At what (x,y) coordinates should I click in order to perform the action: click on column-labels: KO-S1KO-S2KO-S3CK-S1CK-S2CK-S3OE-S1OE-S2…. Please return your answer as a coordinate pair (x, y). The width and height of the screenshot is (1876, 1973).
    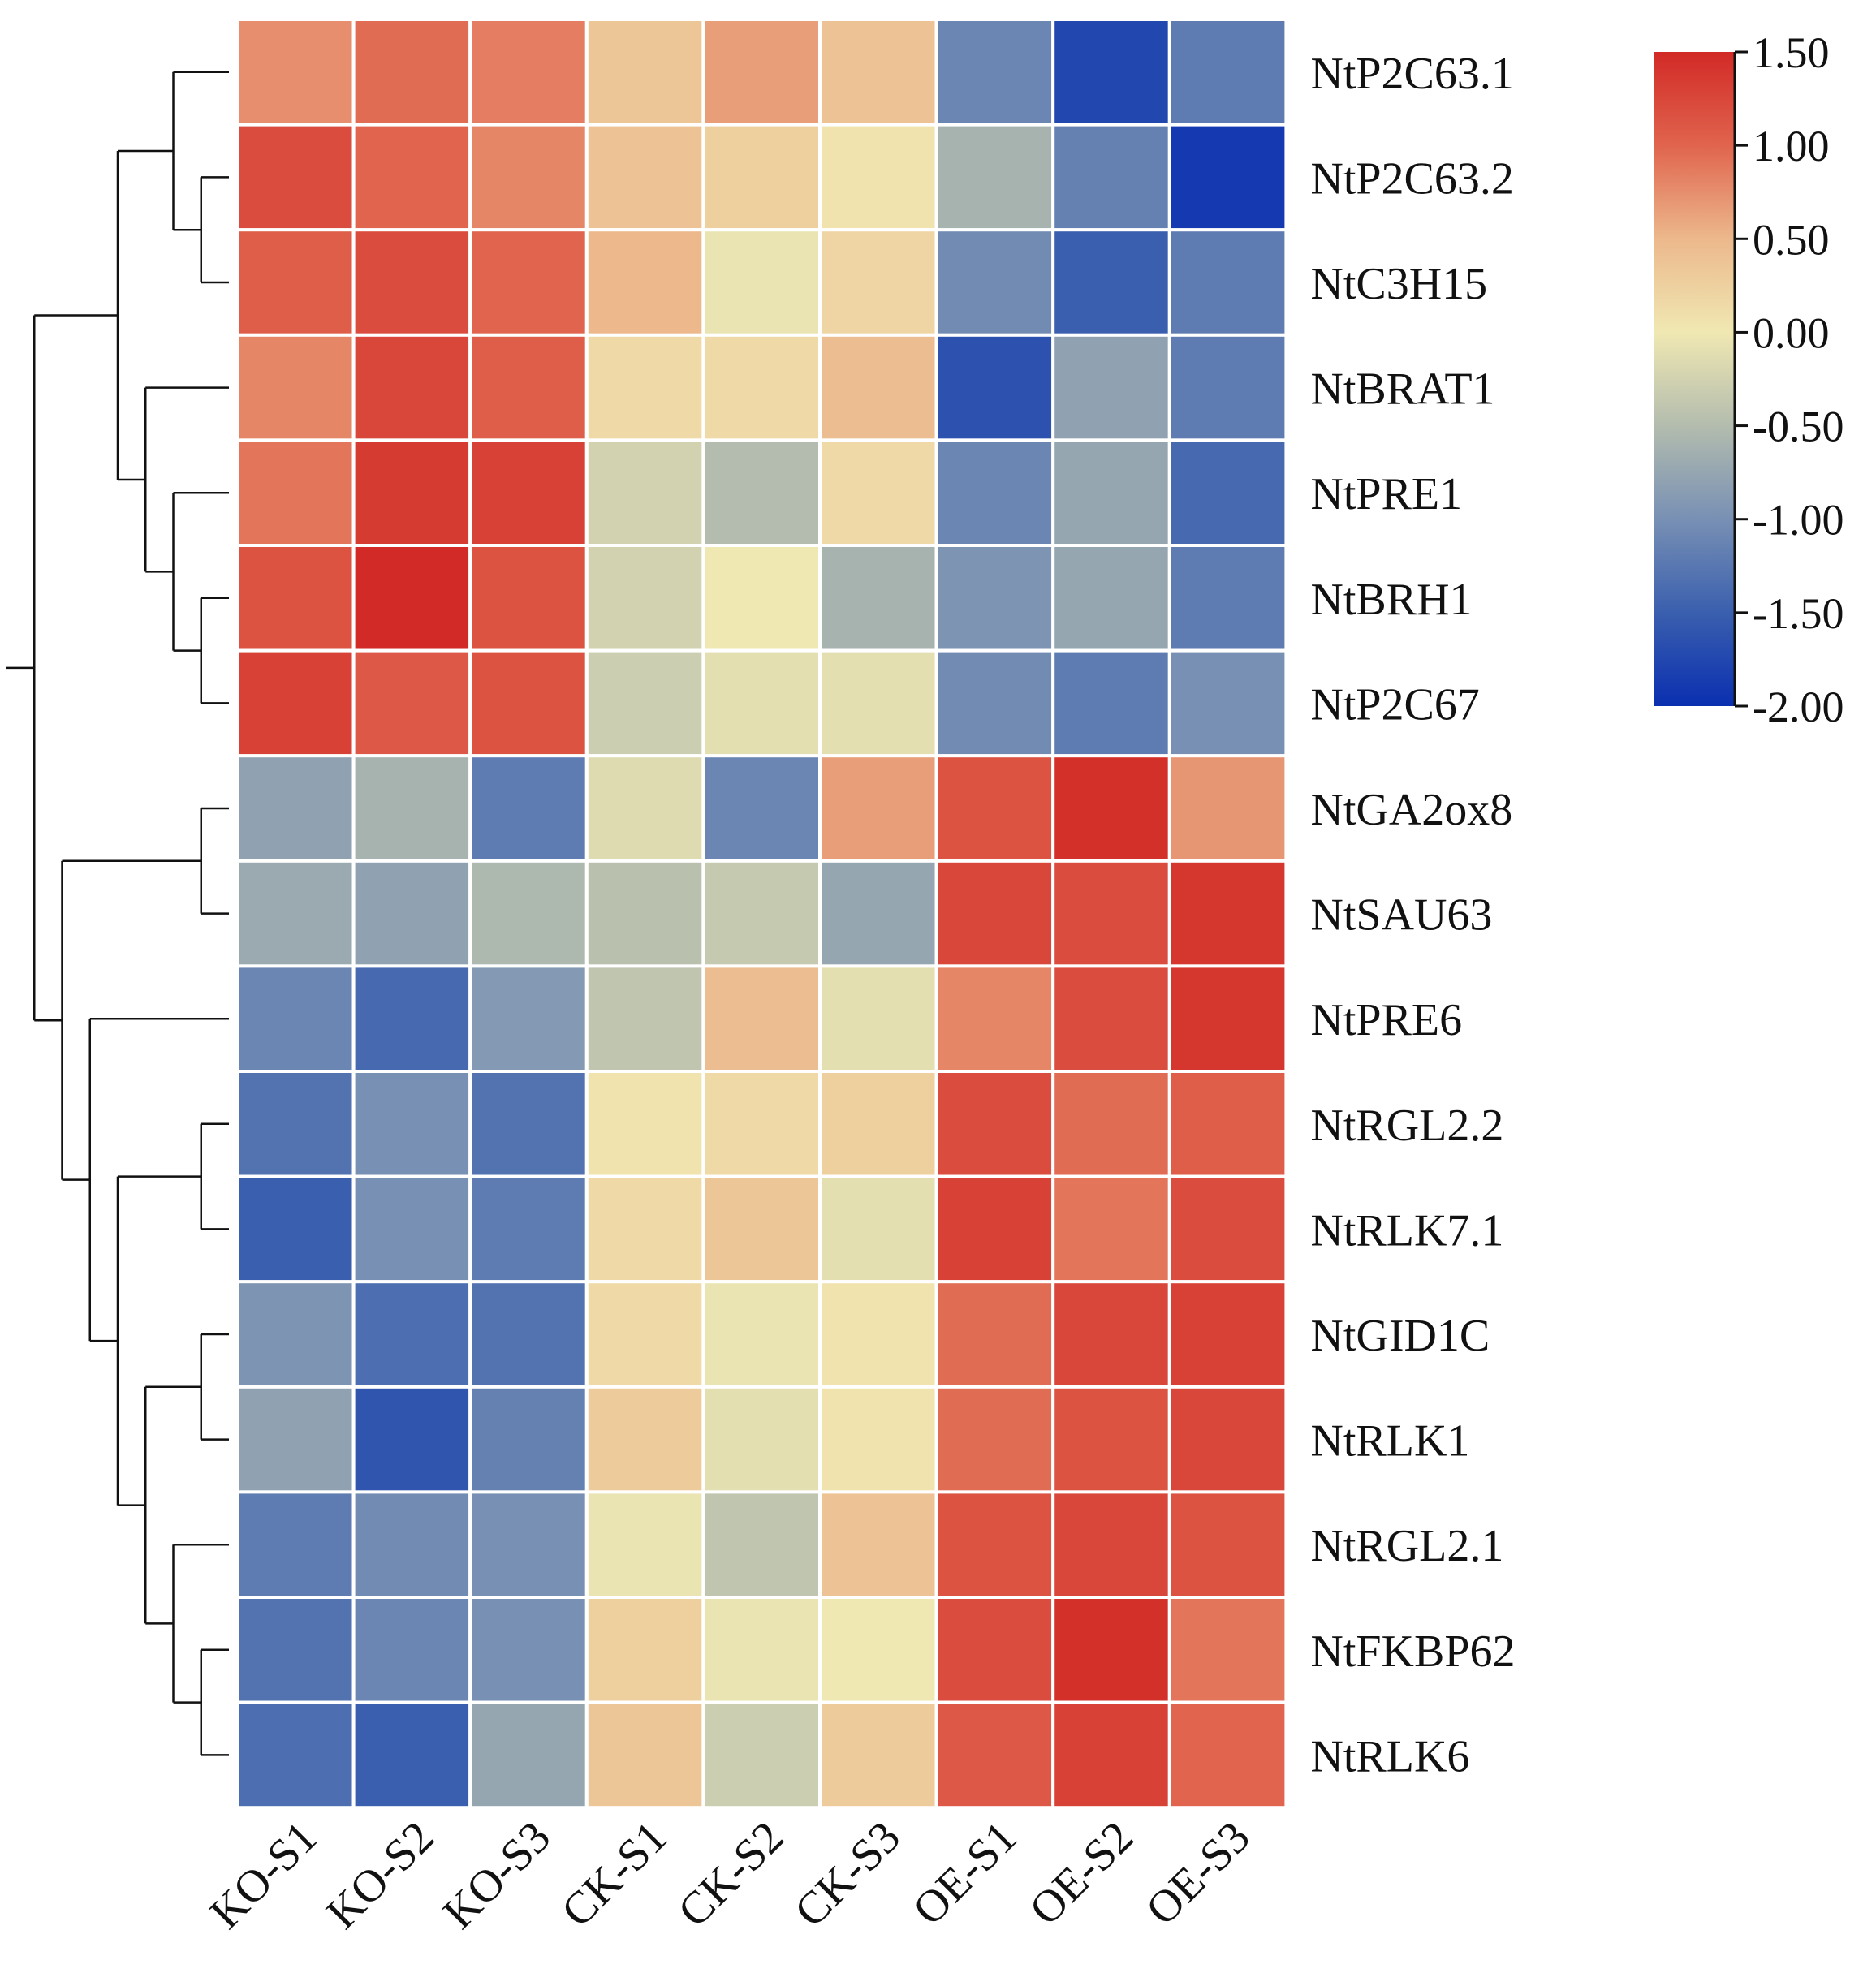
    Looking at the image, I should click on (730, 1875).